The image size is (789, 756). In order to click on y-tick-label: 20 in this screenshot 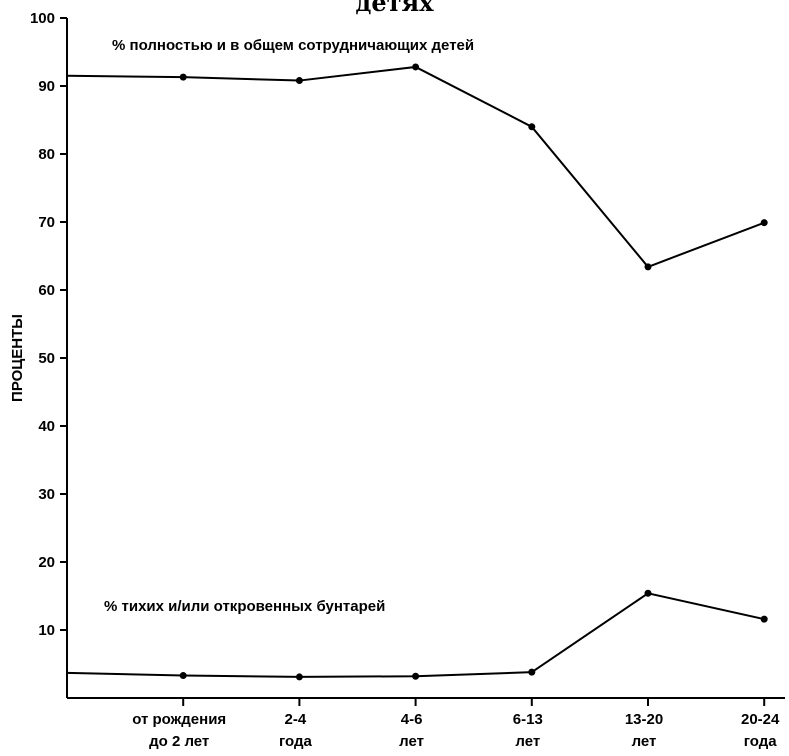, I will do `click(46, 562)`.